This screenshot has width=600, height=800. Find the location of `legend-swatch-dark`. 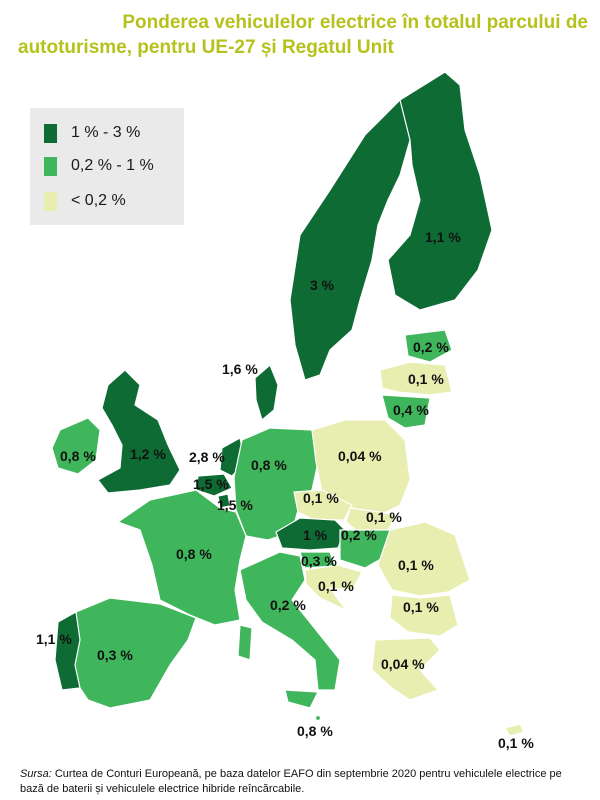

legend-swatch-dark is located at coordinates (50, 133).